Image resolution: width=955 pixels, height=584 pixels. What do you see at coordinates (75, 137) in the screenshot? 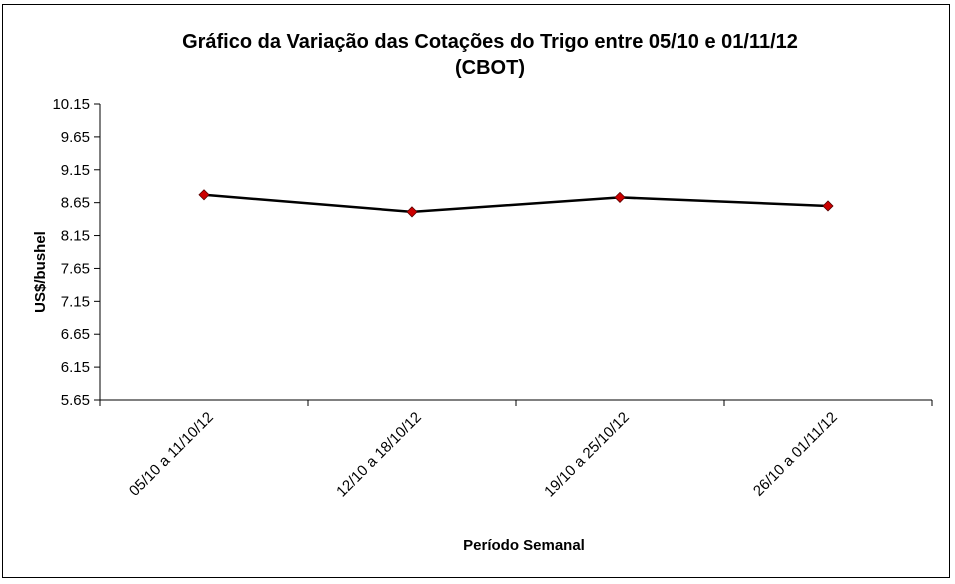
I see `y-tick-label: 9.65` at bounding box center [75, 137].